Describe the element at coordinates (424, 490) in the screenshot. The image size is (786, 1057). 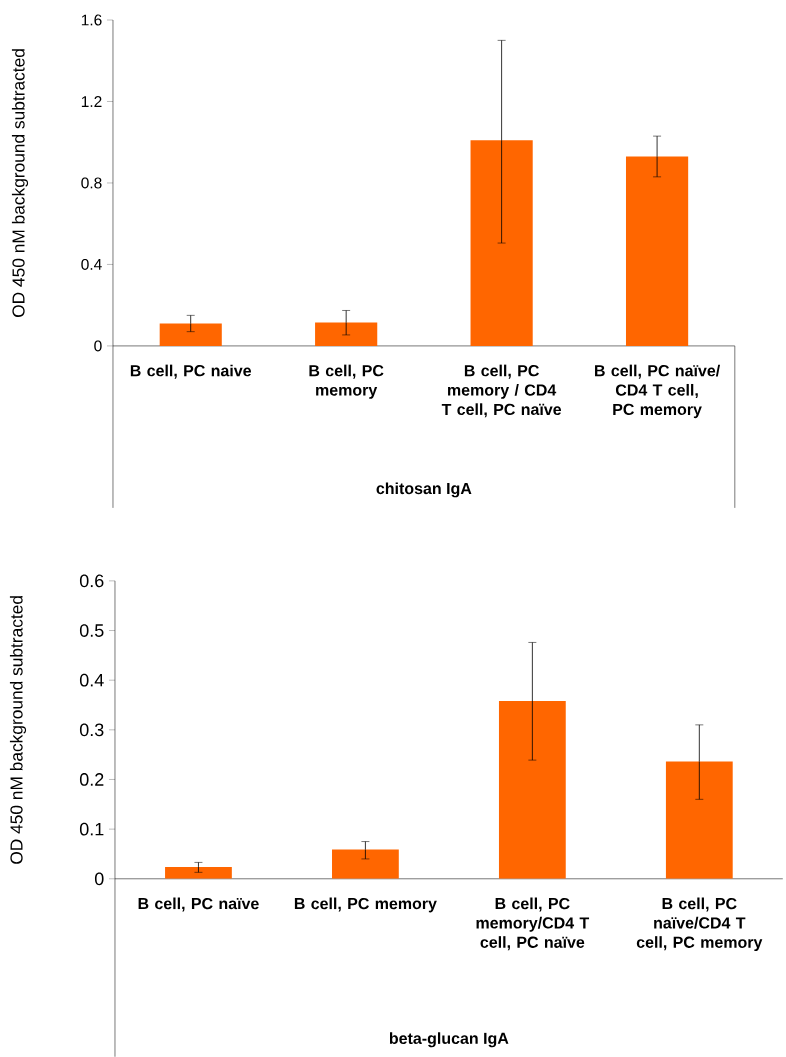
I see `x-axis-title: chitosan IgA` at that location.